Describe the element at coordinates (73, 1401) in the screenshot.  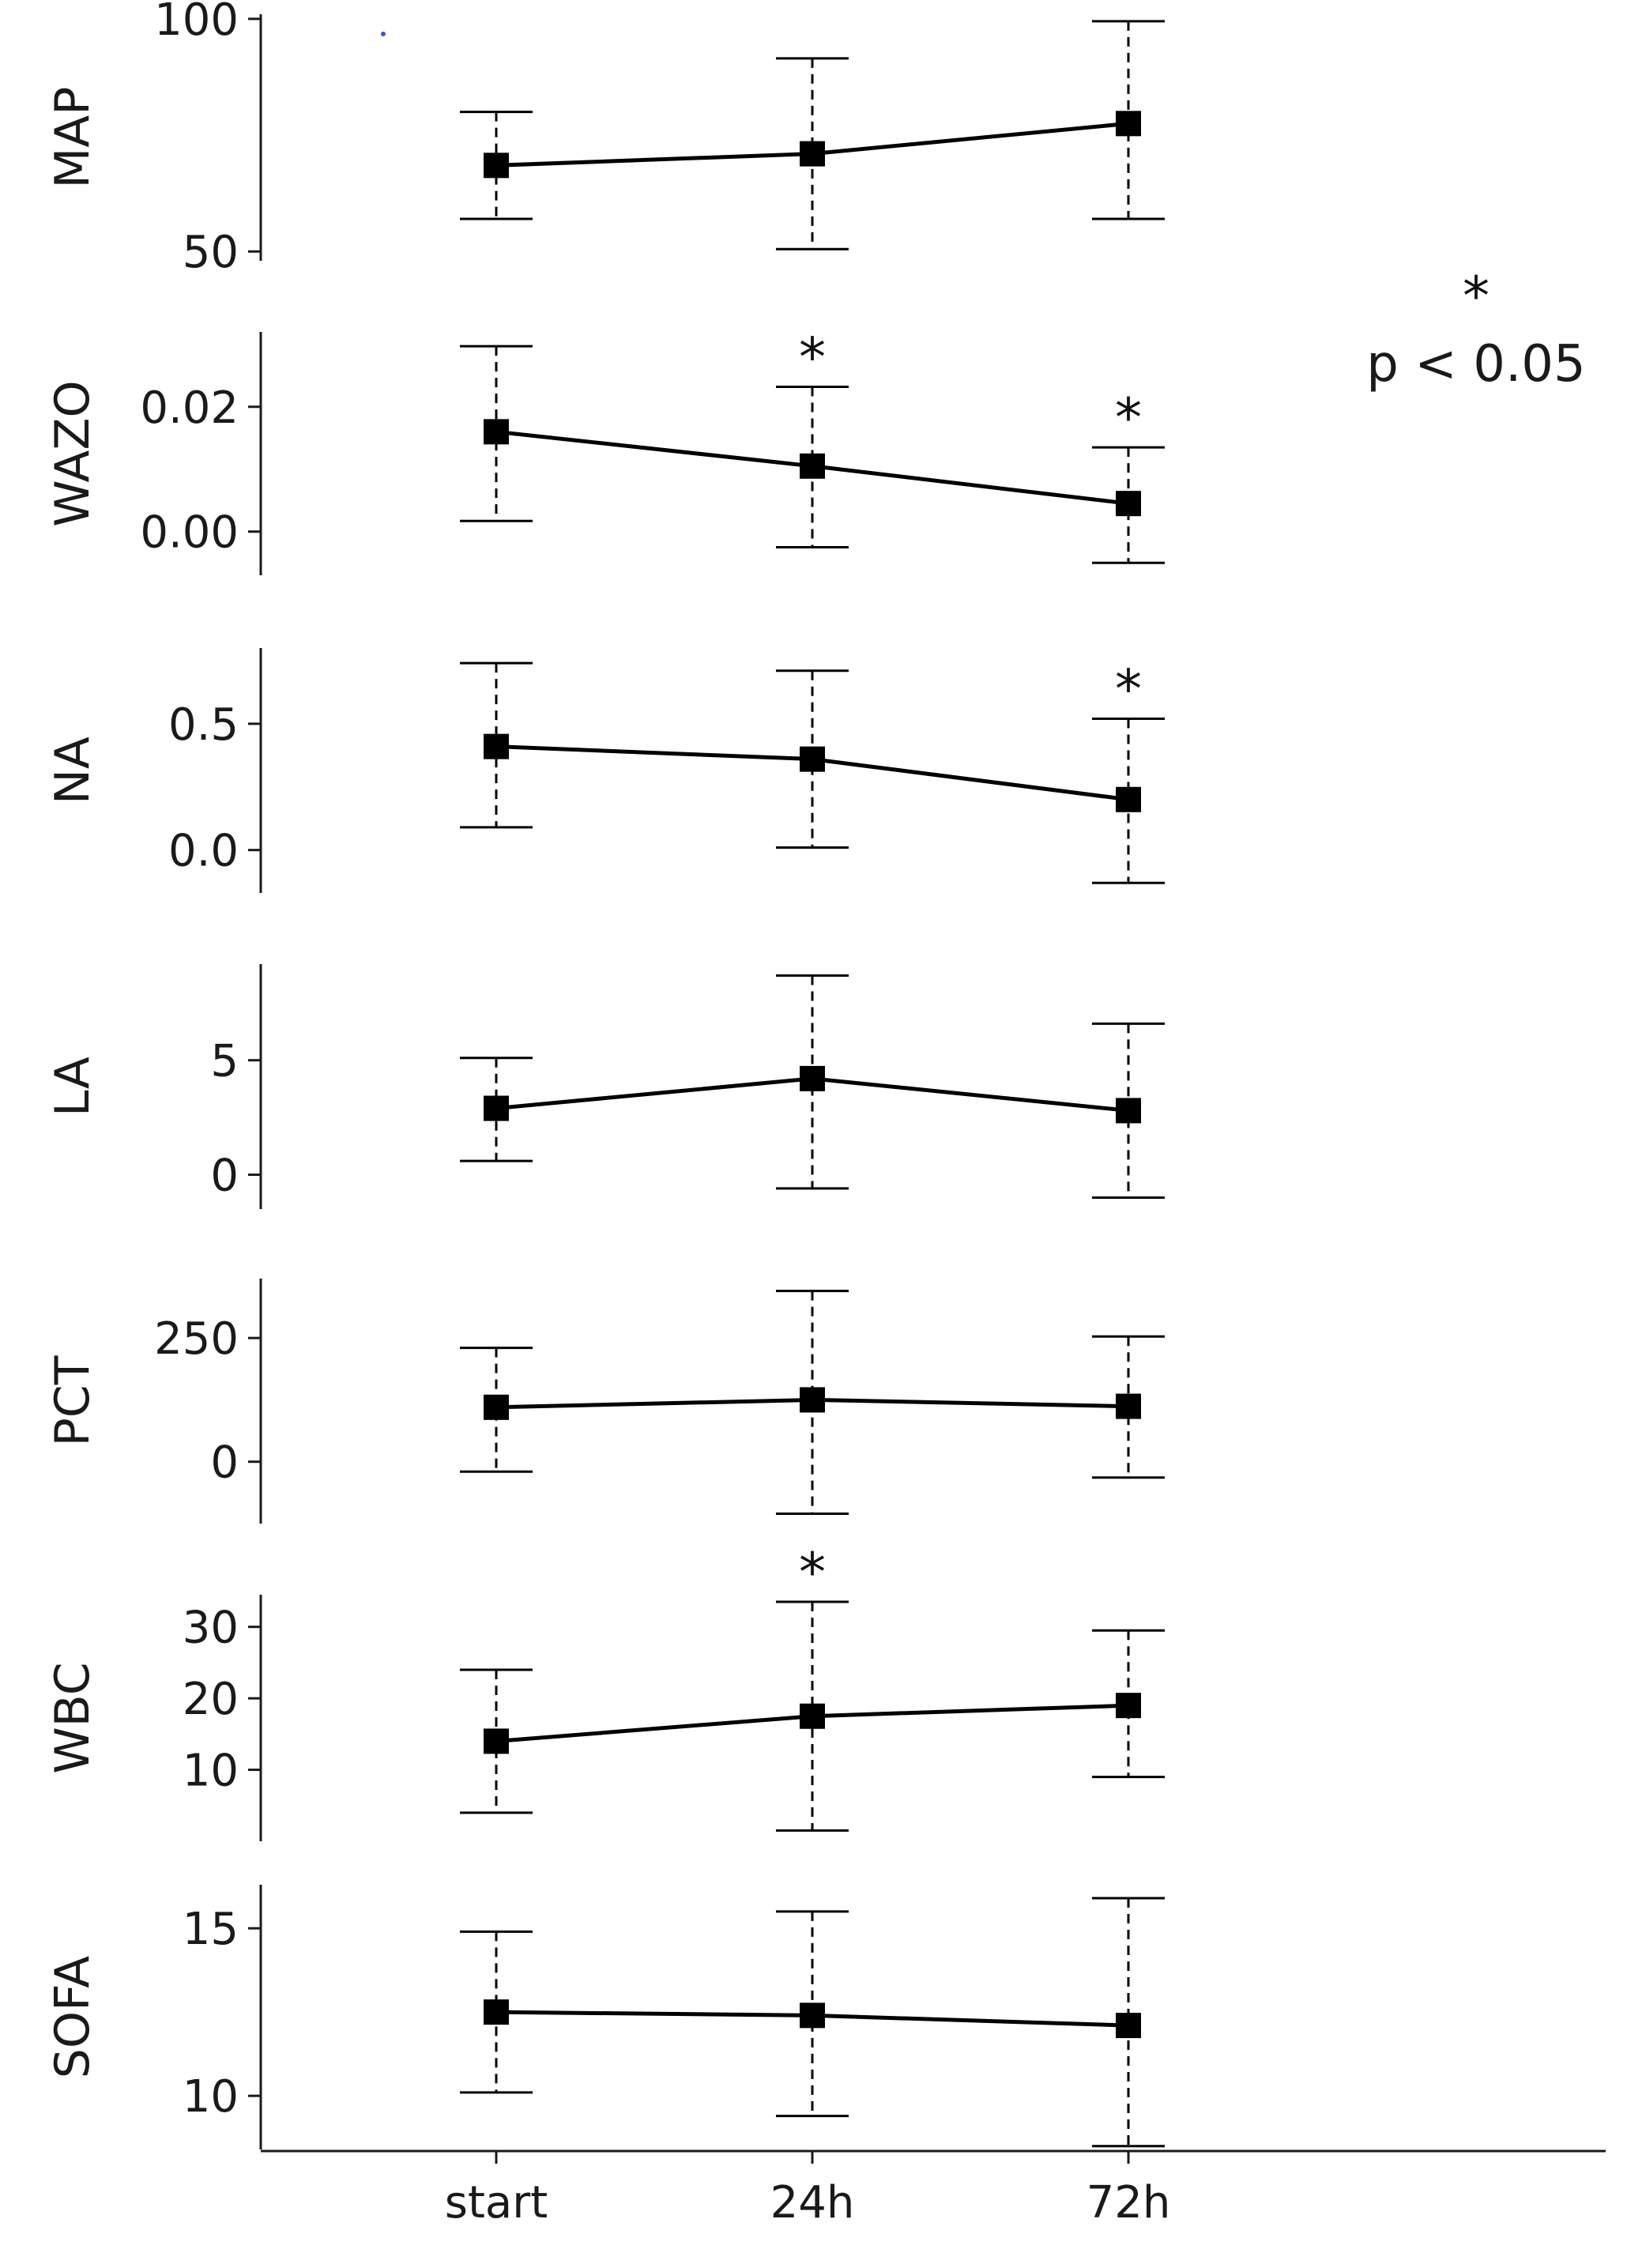
I see `y-axis-label-pct: PCT` at that location.